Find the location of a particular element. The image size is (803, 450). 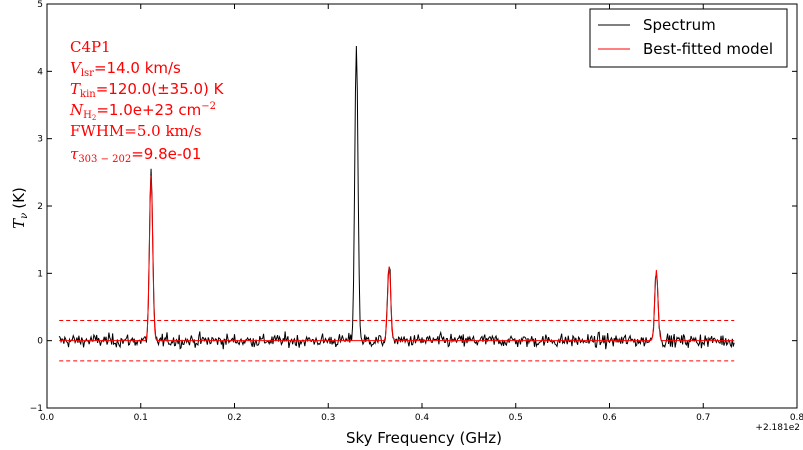

fwhm-text: FWHM=5.0 km/s is located at coordinates (136, 131).